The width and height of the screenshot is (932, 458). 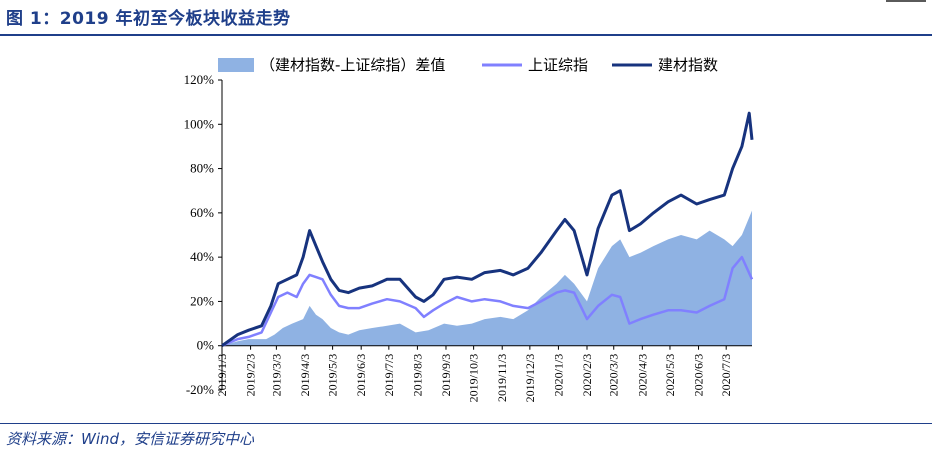 What do you see at coordinates (558, 375) in the screenshot?
I see `x-tick-label: 2020/1/3` at bounding box center [558, 375].